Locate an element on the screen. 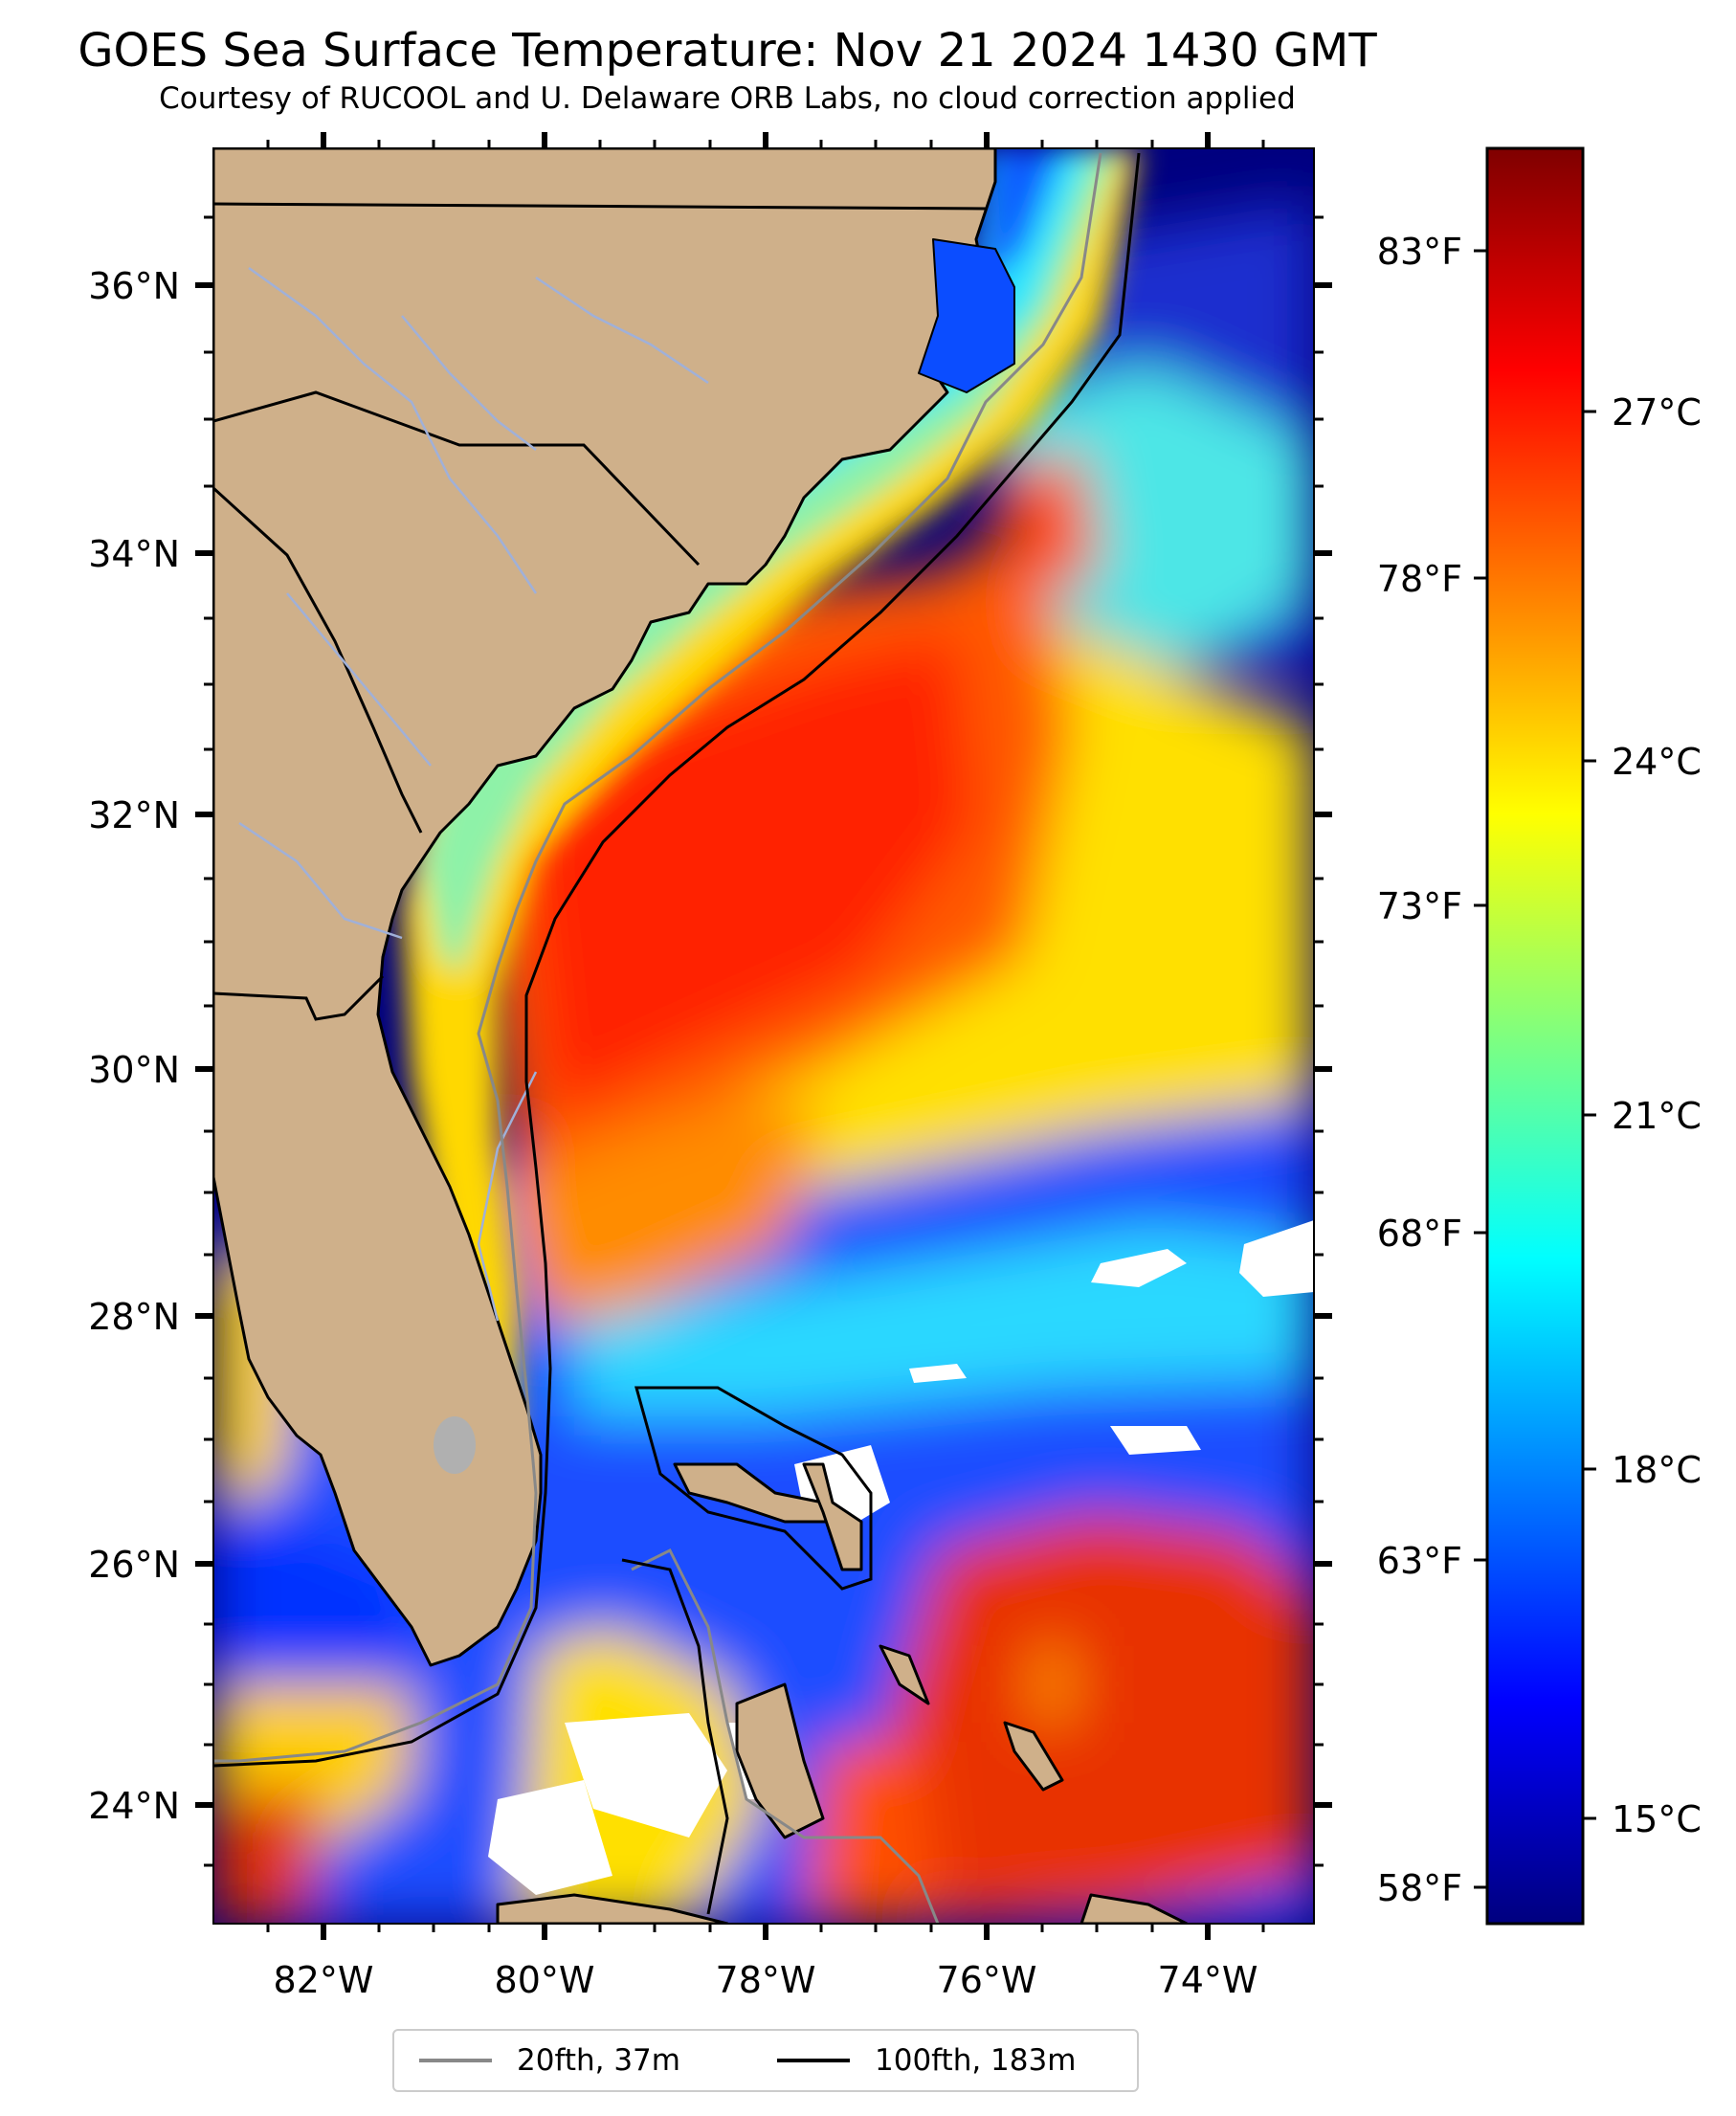  lat-label-30n: 30°N is located at coordinates (134, 1070).